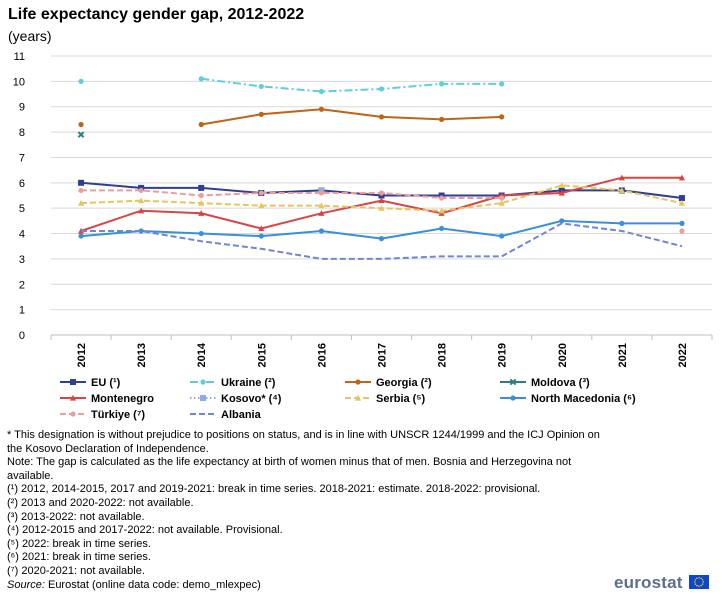 The width and height of the screenshot is (724, 599). I want to click on x-tick-label: 2020, so click(563, 355).